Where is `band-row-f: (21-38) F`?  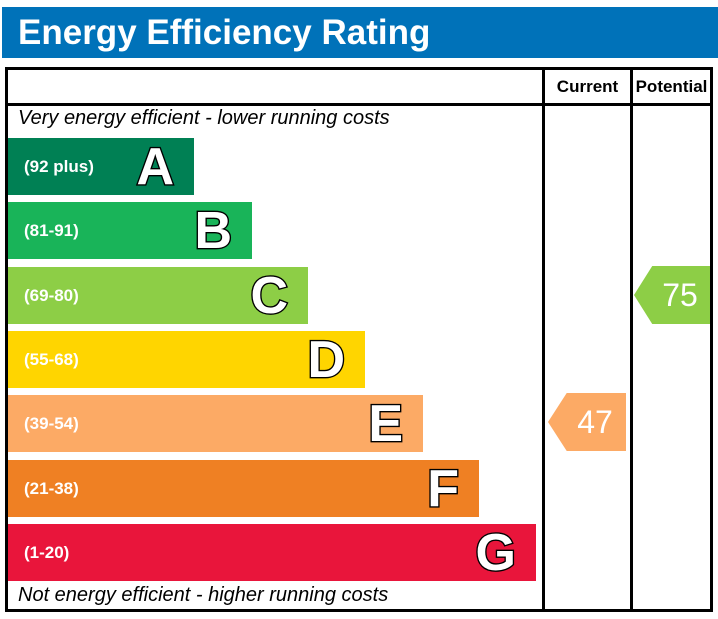
band-row-f: (21-38) F is located at coordinates (243, 488).